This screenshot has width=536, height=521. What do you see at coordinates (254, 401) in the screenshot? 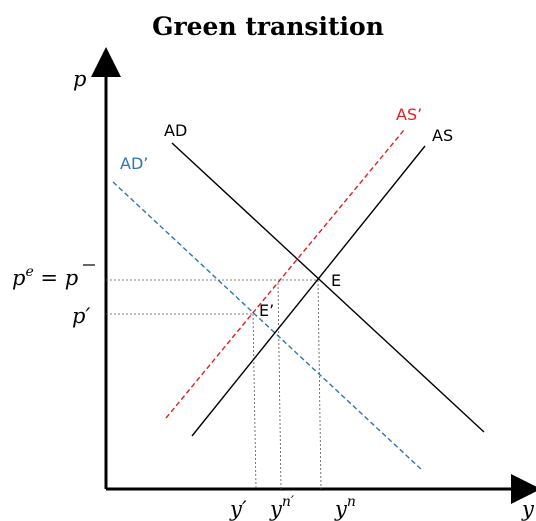
I see `guide-y-prime-vertical` at bounding box center [254, 401].